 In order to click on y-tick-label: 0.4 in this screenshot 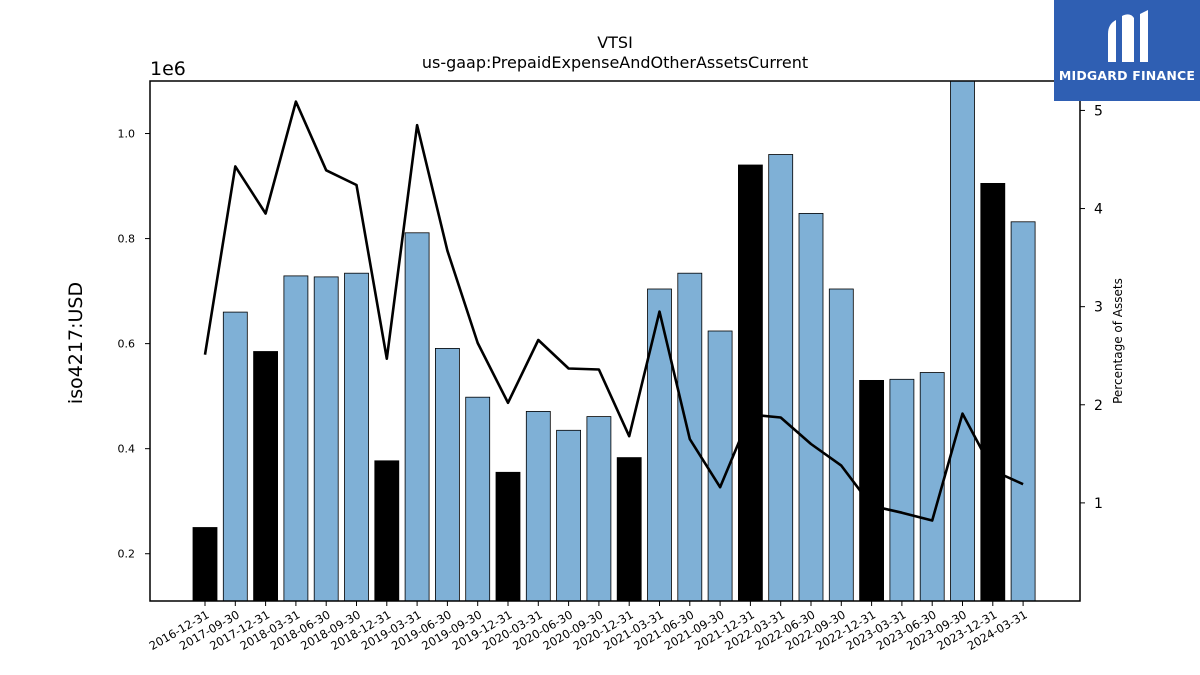, I will do `click(127, 449)`.